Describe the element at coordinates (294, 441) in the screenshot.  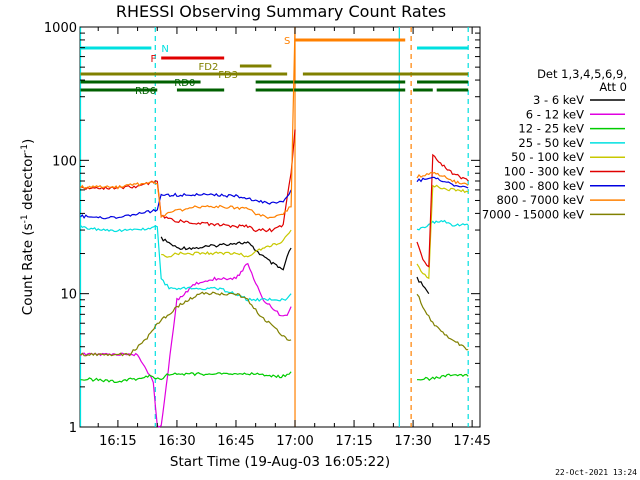
I see `x-tick-label: 17:00` at that location.